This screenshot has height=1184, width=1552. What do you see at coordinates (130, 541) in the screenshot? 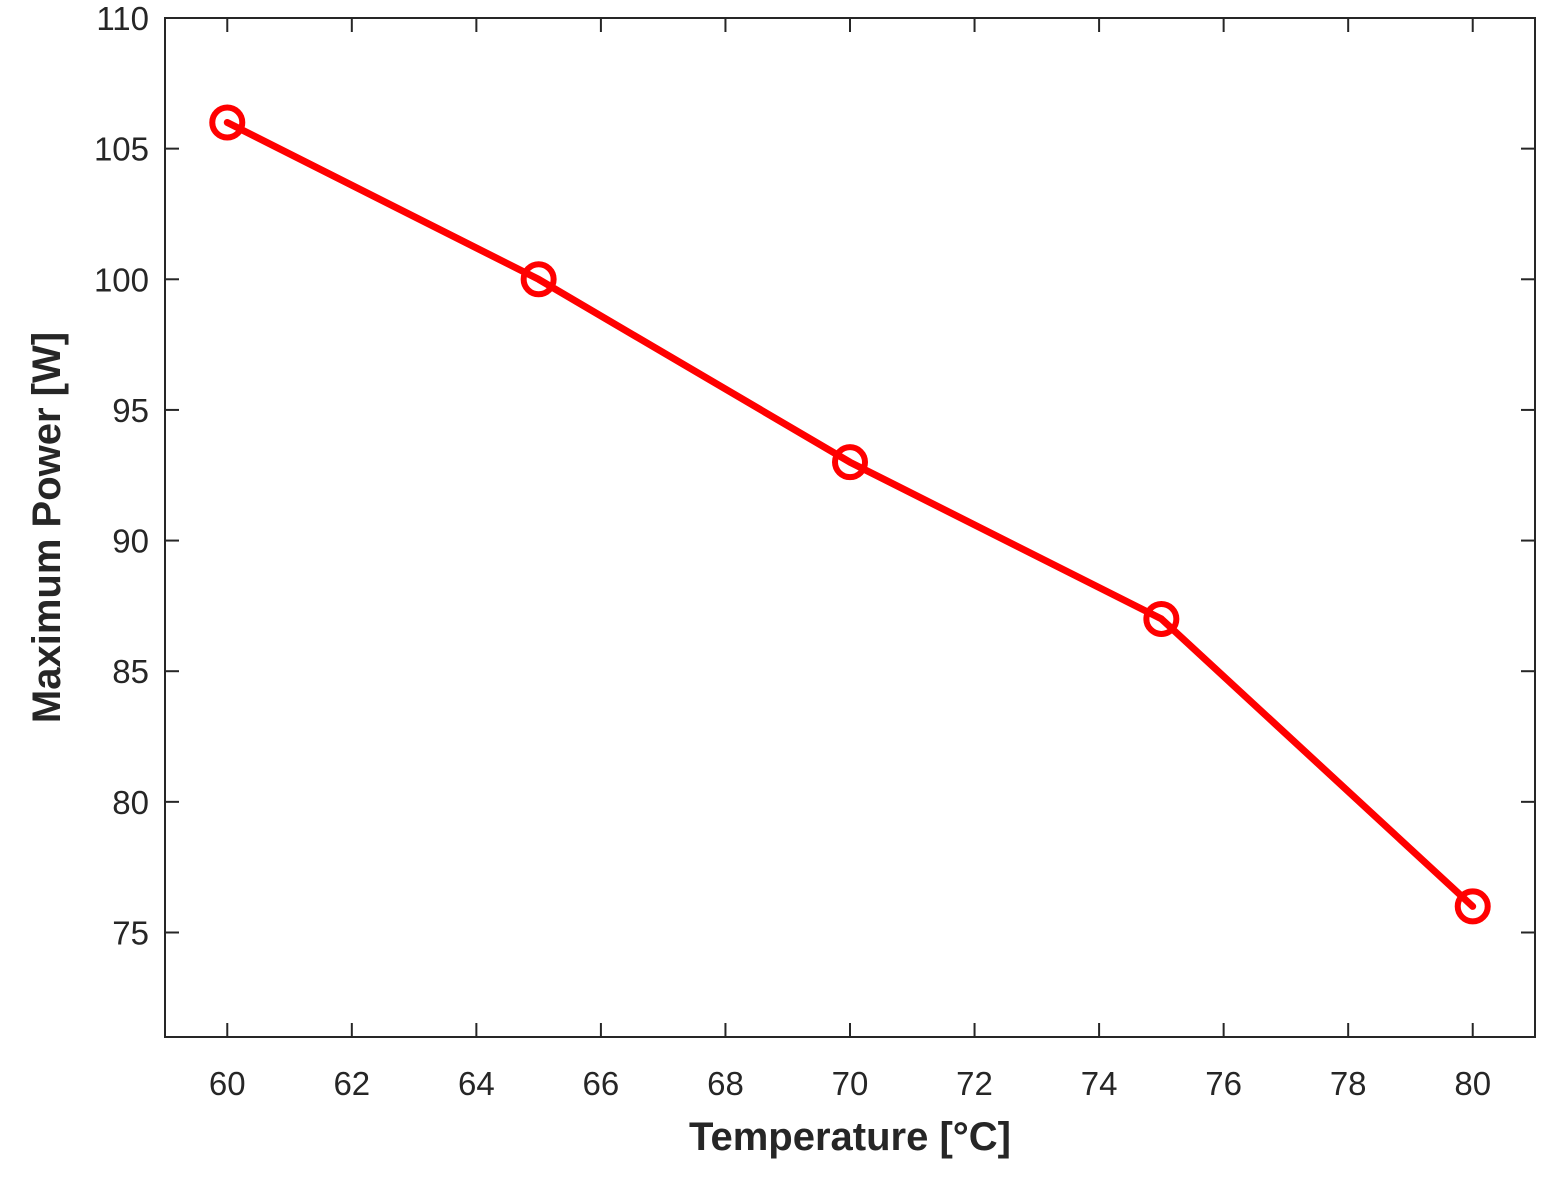
I see `y-tick-label: 90` at bounding box center [130, 541].